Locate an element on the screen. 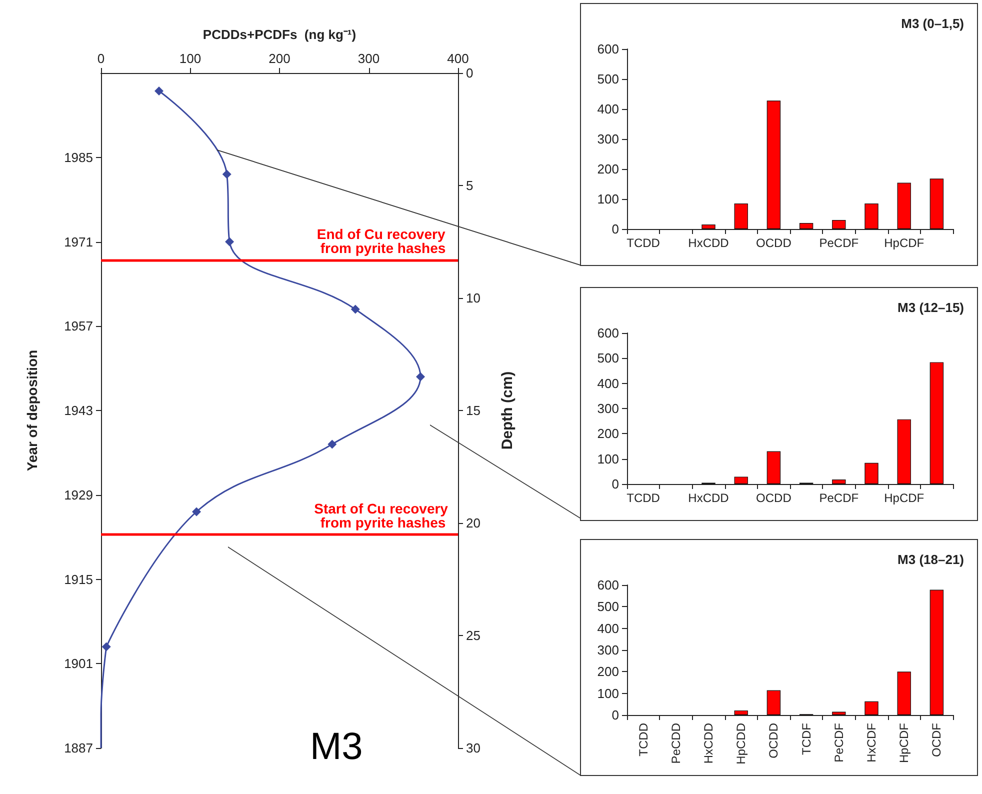  ref-line-label: Start of Cu recovery from pyrite hashes is located at coordinates (383, 515).